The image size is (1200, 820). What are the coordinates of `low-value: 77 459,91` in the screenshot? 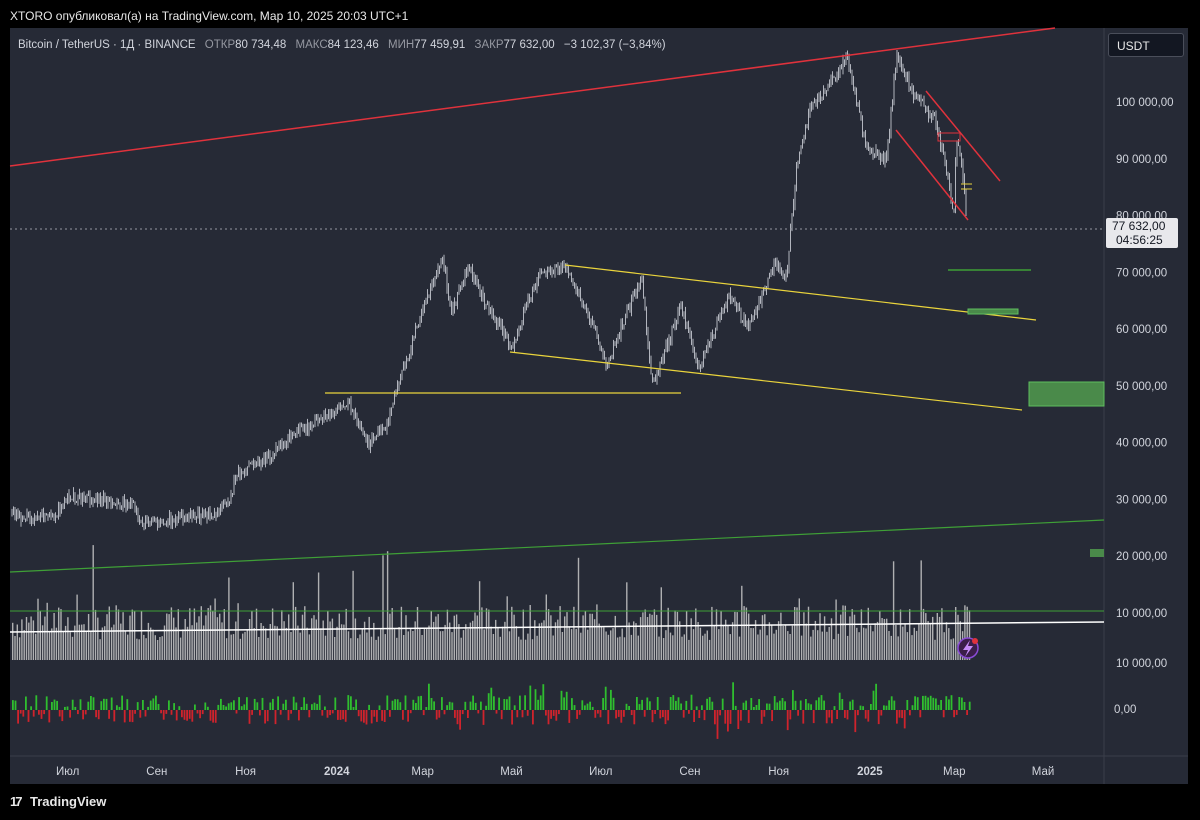 It's located at (440, 45).